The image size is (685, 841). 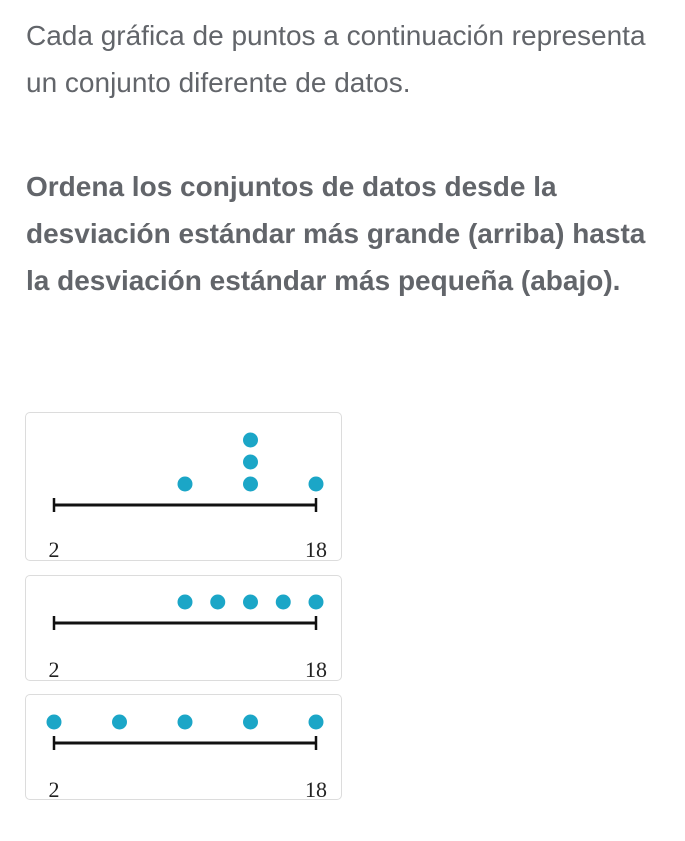 I want to click on dot-plot-1: 2 18, so click(x=188, y=497).